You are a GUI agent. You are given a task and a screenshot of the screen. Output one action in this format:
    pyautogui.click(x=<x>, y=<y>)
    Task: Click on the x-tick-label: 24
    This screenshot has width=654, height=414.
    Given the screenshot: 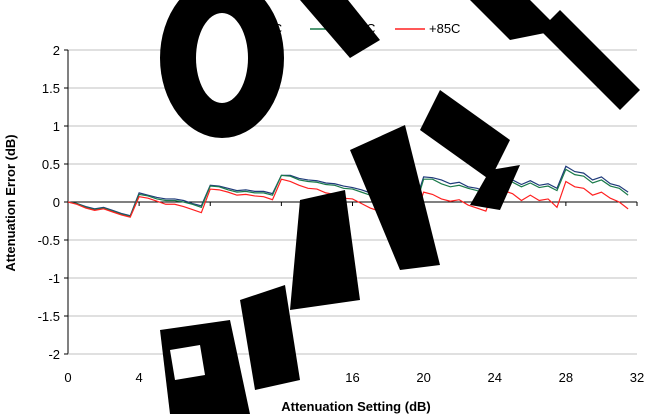 What is the action you would take?
    pyautogui.click(x=495, y=377)
    